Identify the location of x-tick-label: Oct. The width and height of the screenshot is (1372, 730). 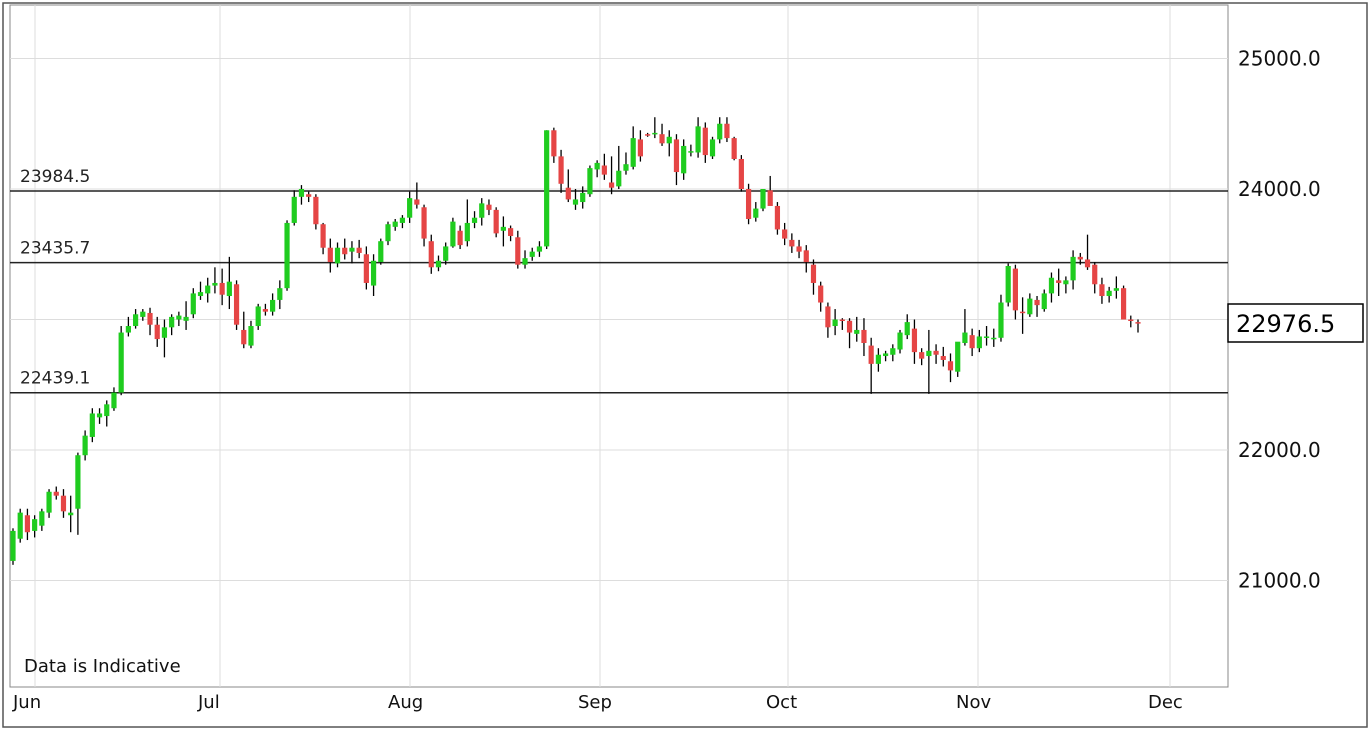
(781, 702).